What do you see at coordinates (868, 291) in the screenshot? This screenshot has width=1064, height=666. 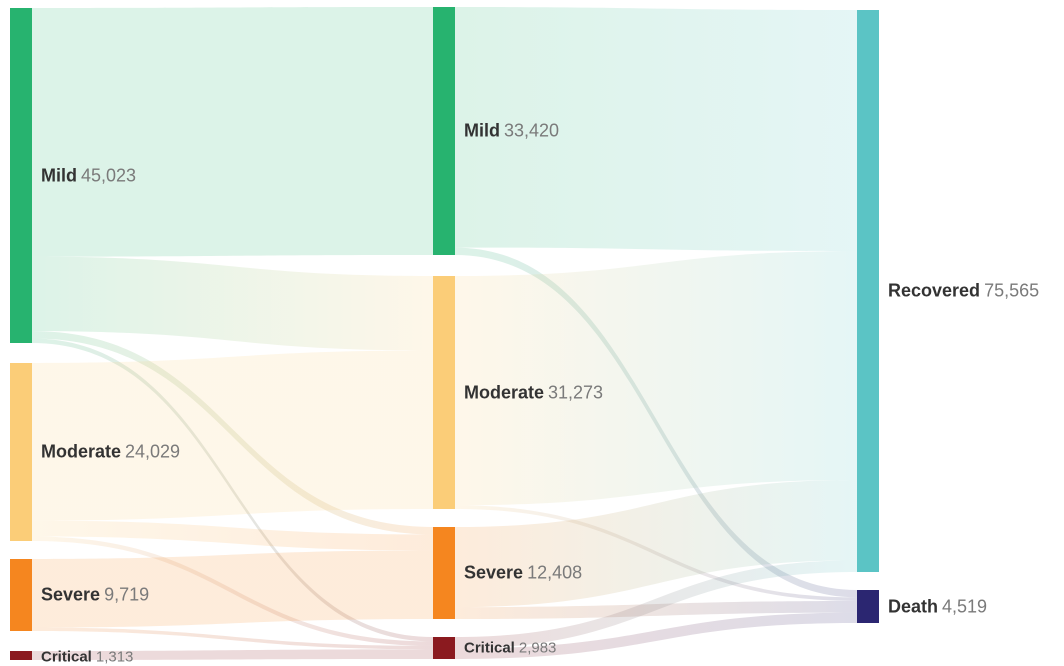 I see `node-s2-recovered` at bounding box center [868, 291].